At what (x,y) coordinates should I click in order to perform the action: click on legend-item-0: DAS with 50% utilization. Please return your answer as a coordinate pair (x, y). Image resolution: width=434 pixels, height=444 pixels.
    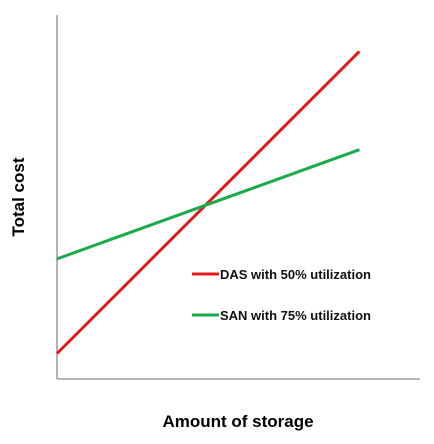
    Looking at the image, I should click on (281, 274).